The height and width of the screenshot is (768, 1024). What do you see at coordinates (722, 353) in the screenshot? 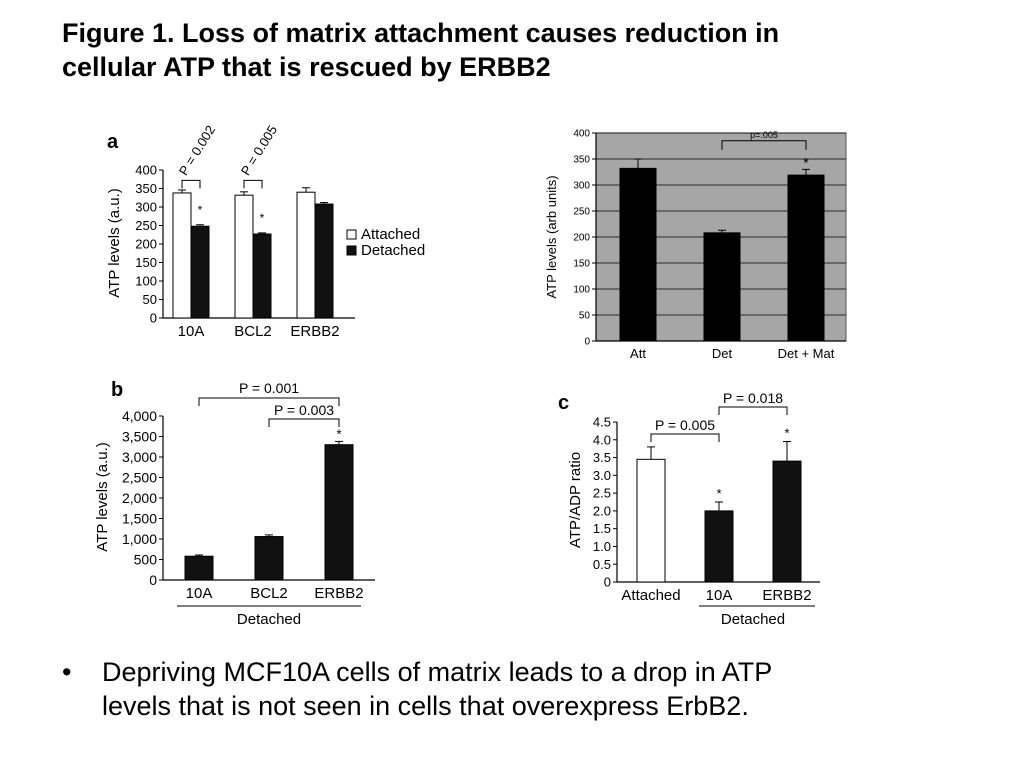
I see `x-tick-label: Det` at bounding box center [722, 353].